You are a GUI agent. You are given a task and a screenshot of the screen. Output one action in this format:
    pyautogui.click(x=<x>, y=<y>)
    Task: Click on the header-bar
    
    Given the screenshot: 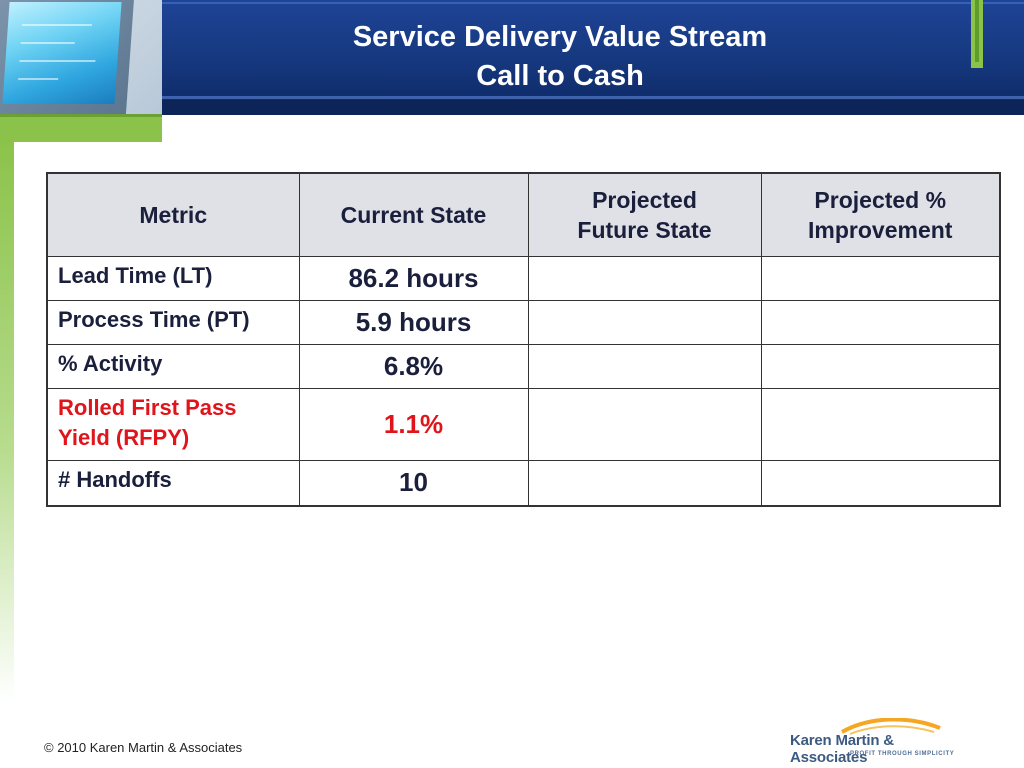 What is the action you would take?
    pyautogui.click(x=592, y=50)
    